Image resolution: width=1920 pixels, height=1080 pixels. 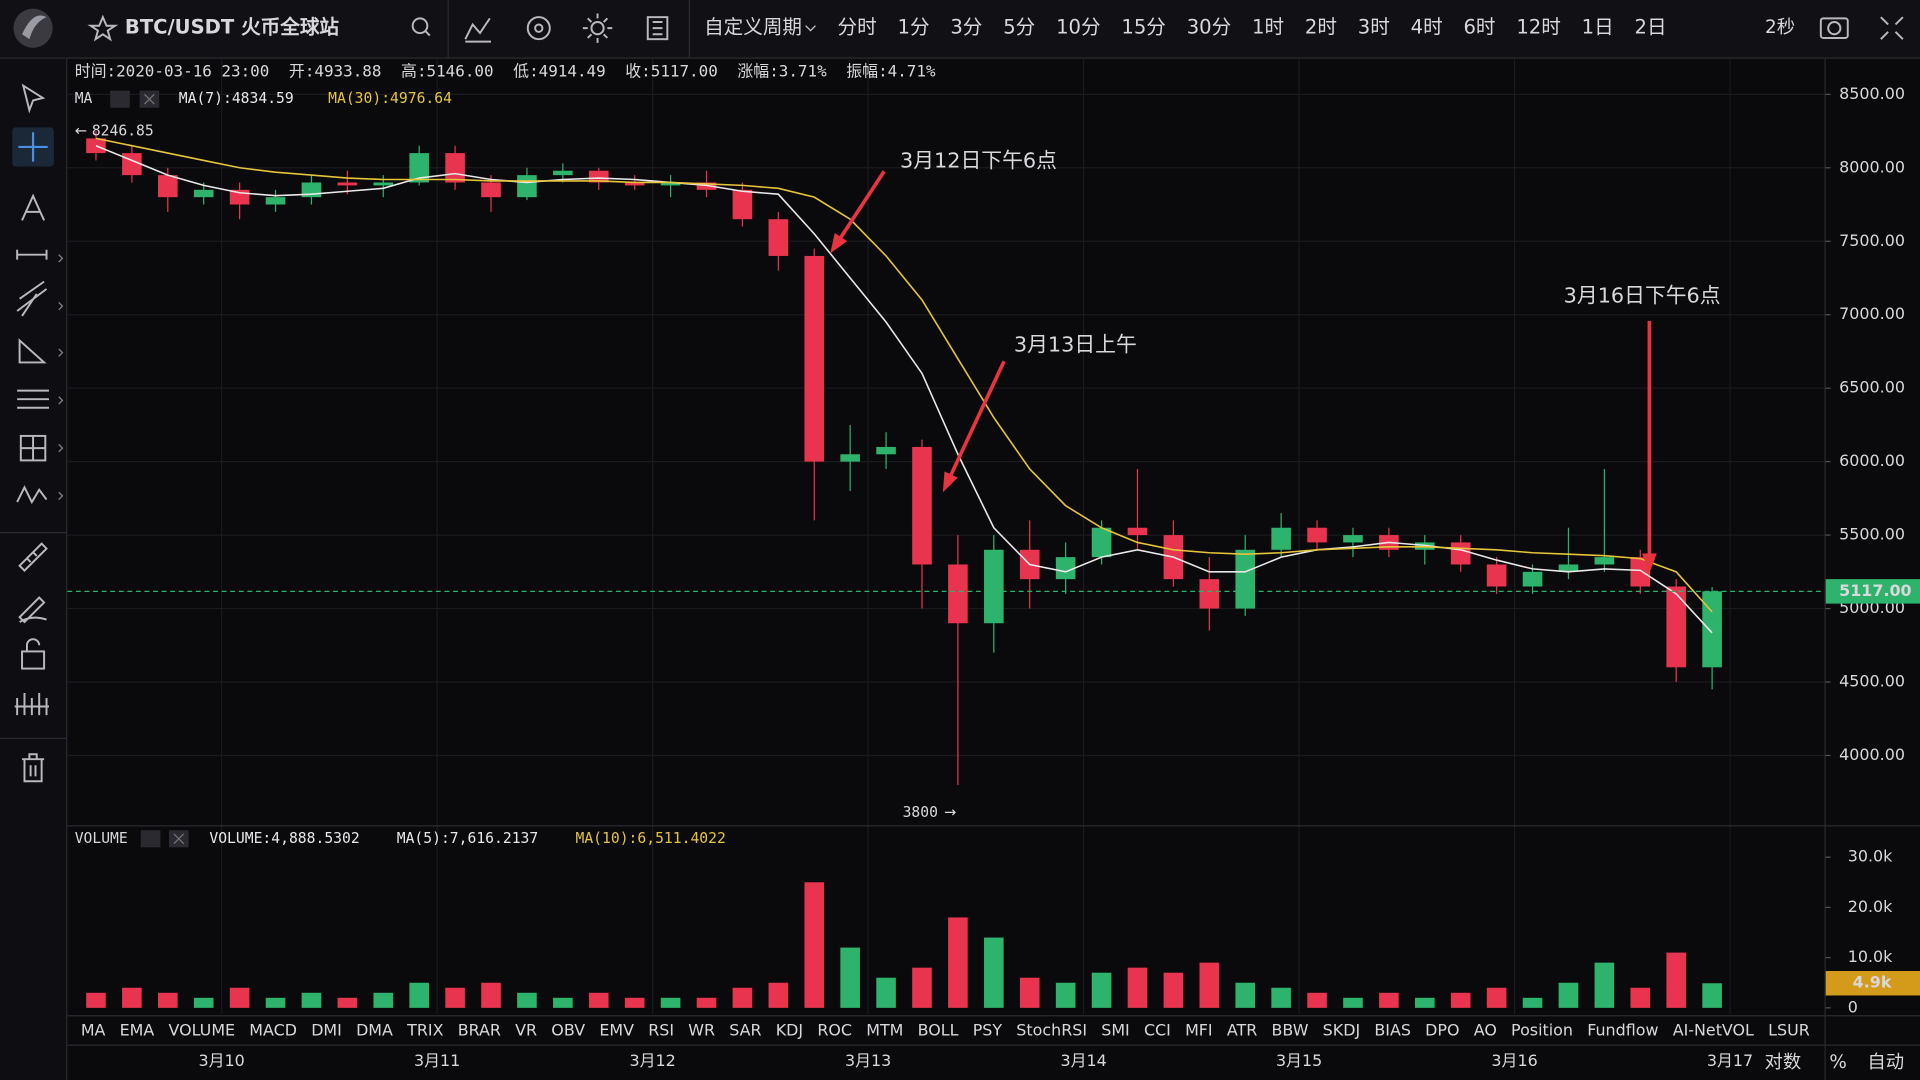 What do you see at coordinates (201, 1030) in the screenshot?
I see `indicator-tab: VOLUME` at bounding box center [201, 1030].